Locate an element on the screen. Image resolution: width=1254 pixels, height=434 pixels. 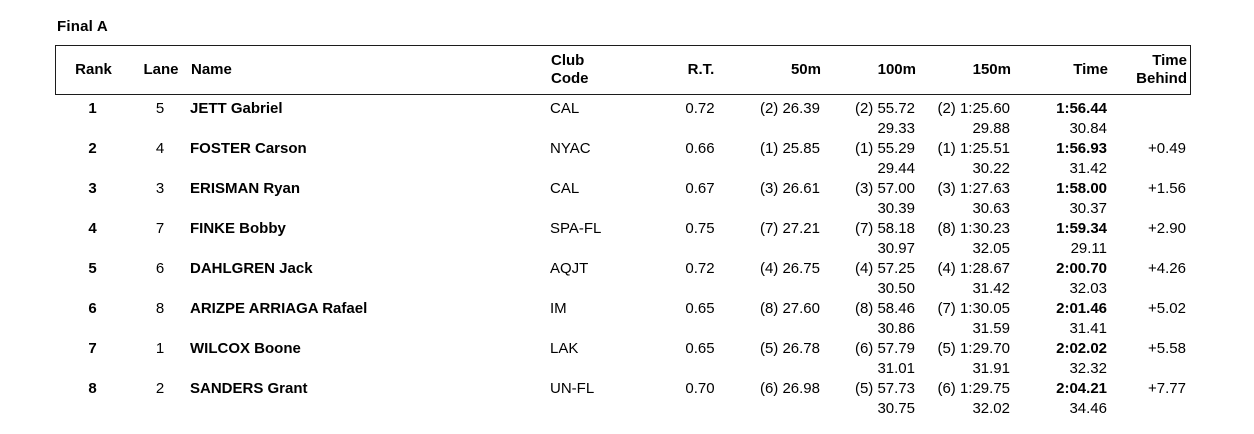
final-time: 1:58.00 is located at coordinates (1081, 188).